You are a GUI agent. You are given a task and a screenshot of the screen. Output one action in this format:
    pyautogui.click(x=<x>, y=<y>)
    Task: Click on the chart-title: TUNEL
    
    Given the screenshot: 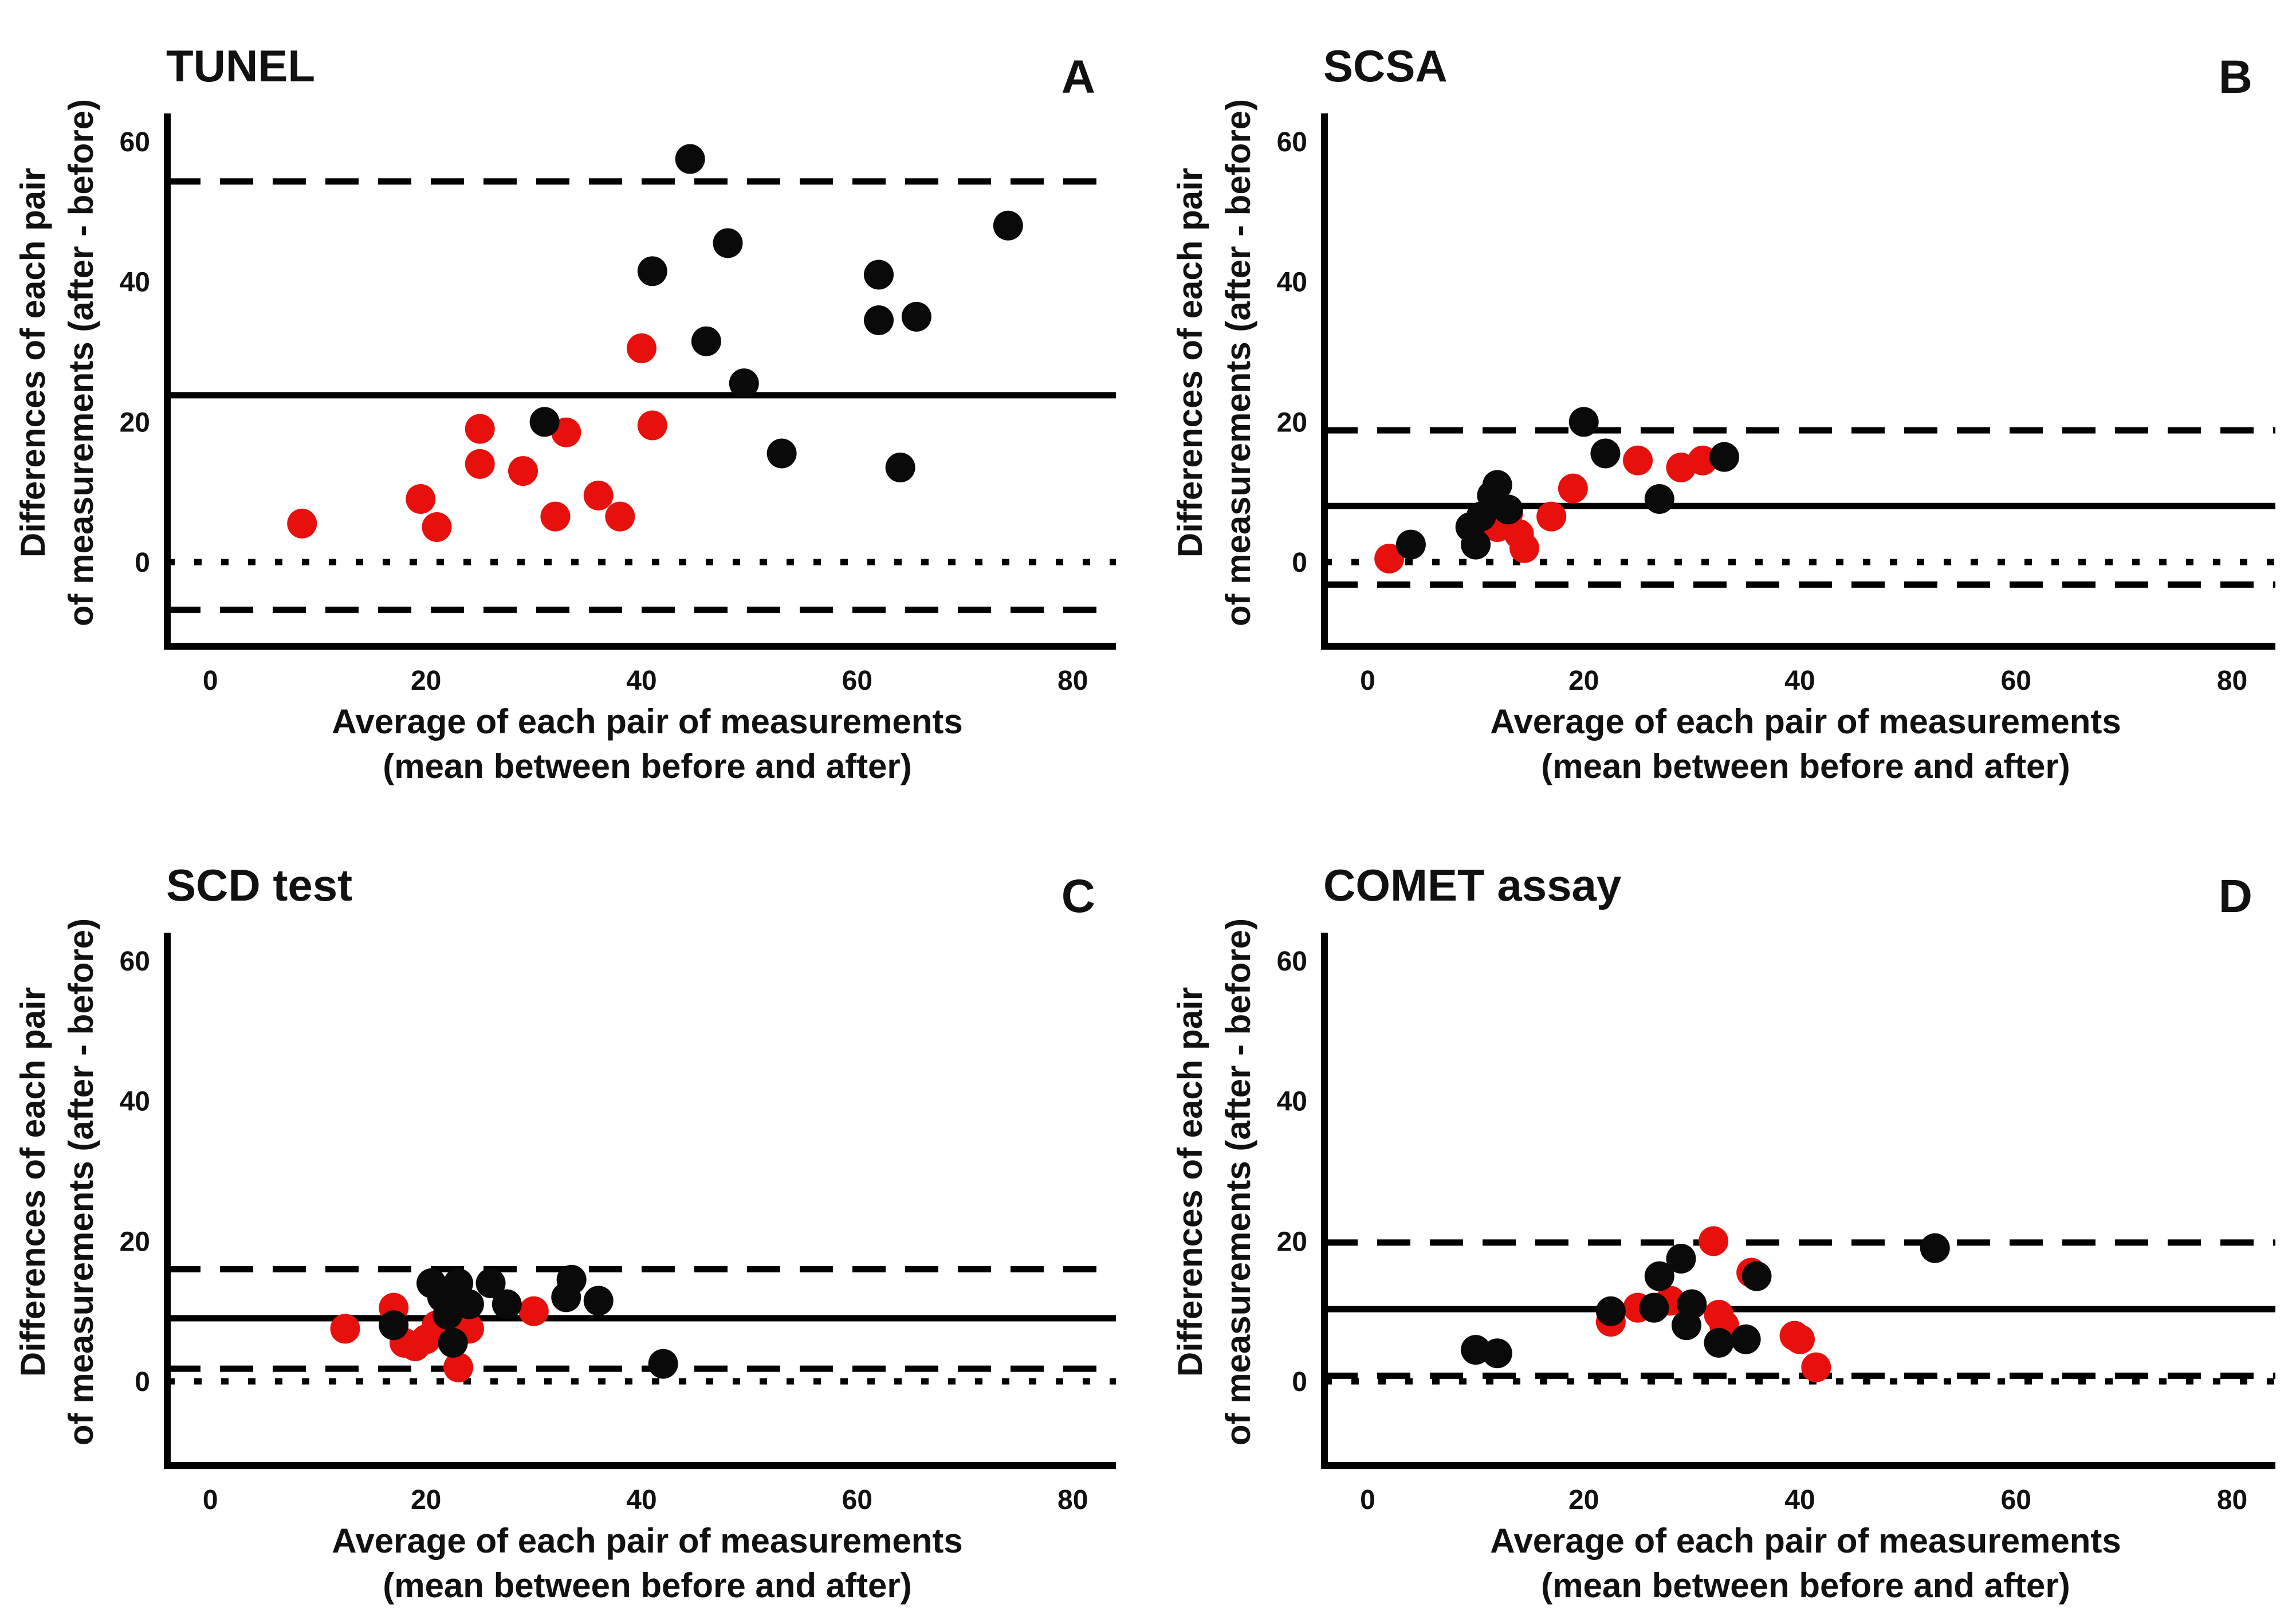 What is the action you would take?
    pyautogui.click(x=241, y=66)
    